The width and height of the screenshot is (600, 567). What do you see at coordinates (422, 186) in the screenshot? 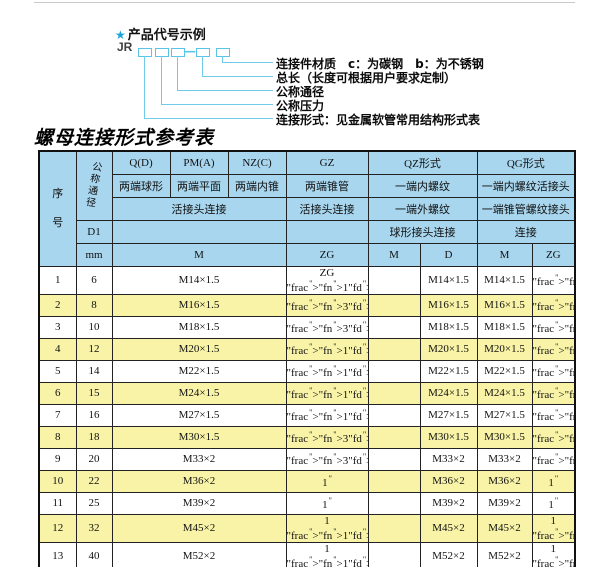
I see `header-qz-type: 一端内螺纹` at bounding box center [422, 186].